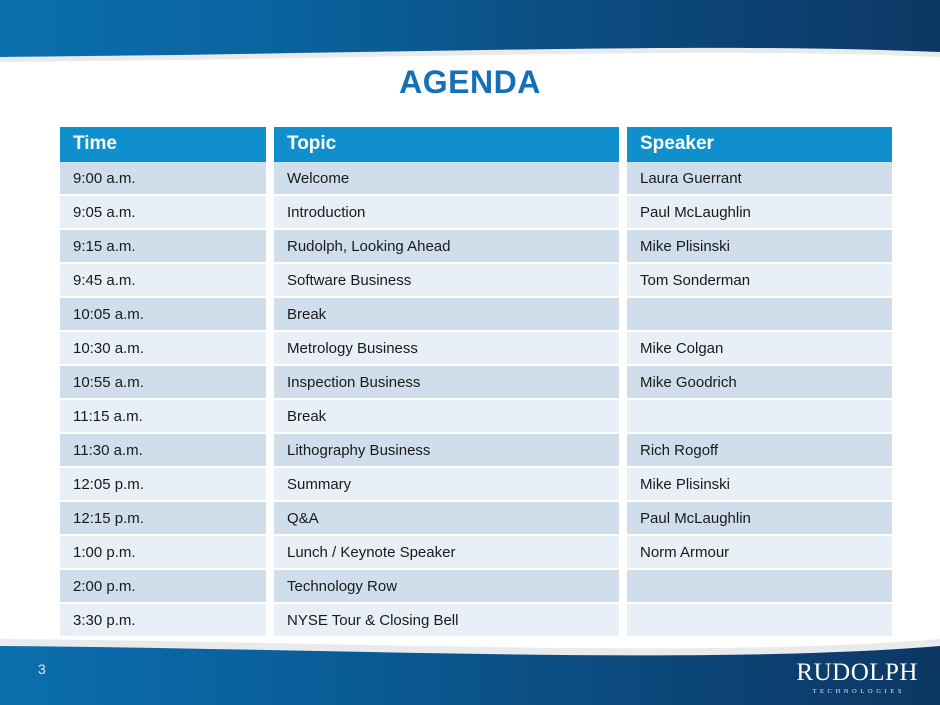 This screenshot has height=705, width=940. I want to click on table-row: 11:15 a.m. Break, so click(476, 416).